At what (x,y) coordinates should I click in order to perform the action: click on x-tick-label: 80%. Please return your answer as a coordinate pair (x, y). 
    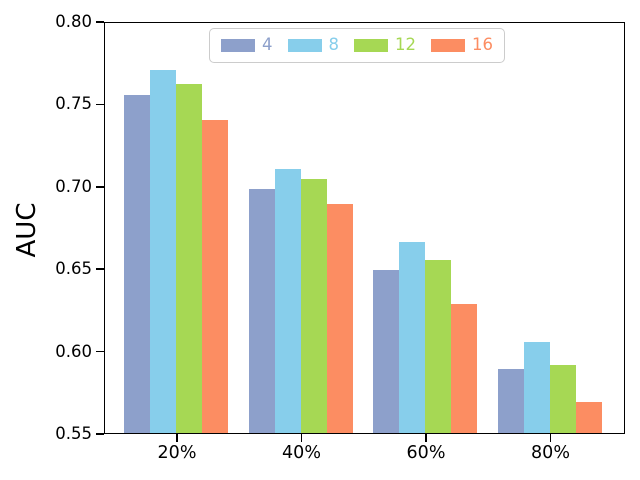
    Looking at the image, I should click on (550, 453).